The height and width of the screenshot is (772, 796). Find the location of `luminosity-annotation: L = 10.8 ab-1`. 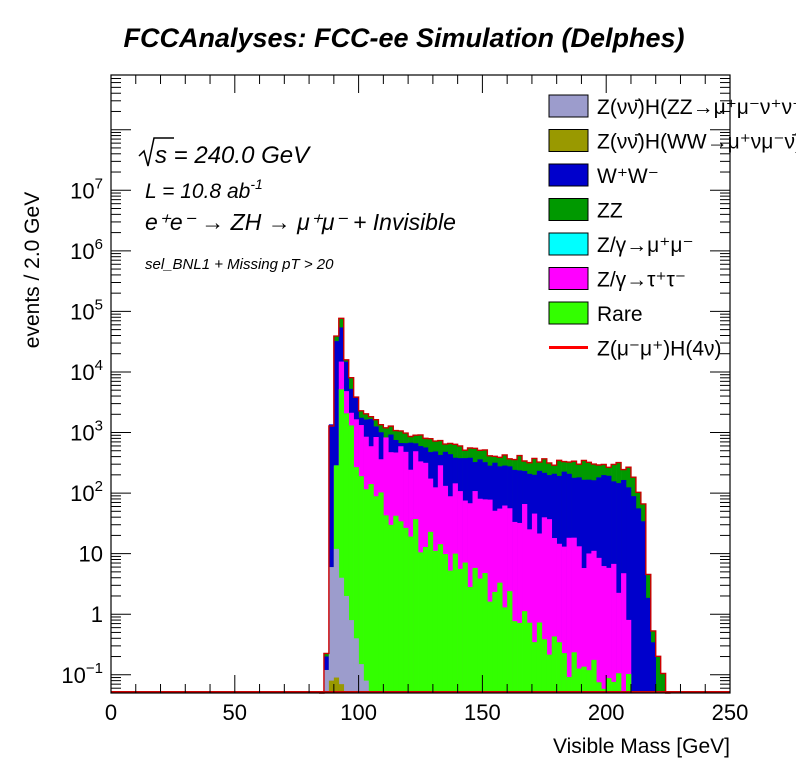

luminosity-annotation: L = 10.8 ab-1 is located at coordinates (204, 189).